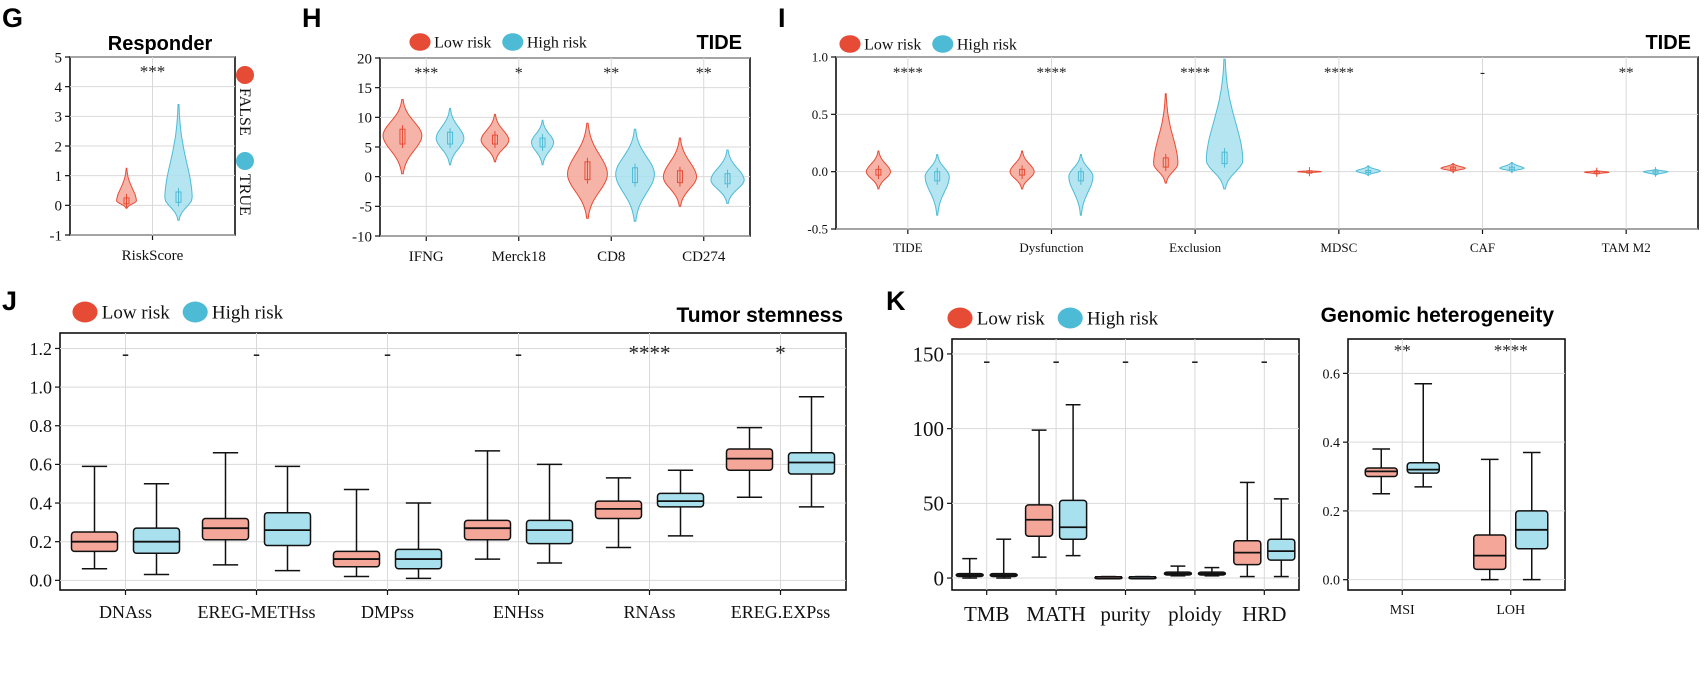  Describe the element at coordinates (56, 236) in the screenshot. I see `y-tick-label: -1` at that location.